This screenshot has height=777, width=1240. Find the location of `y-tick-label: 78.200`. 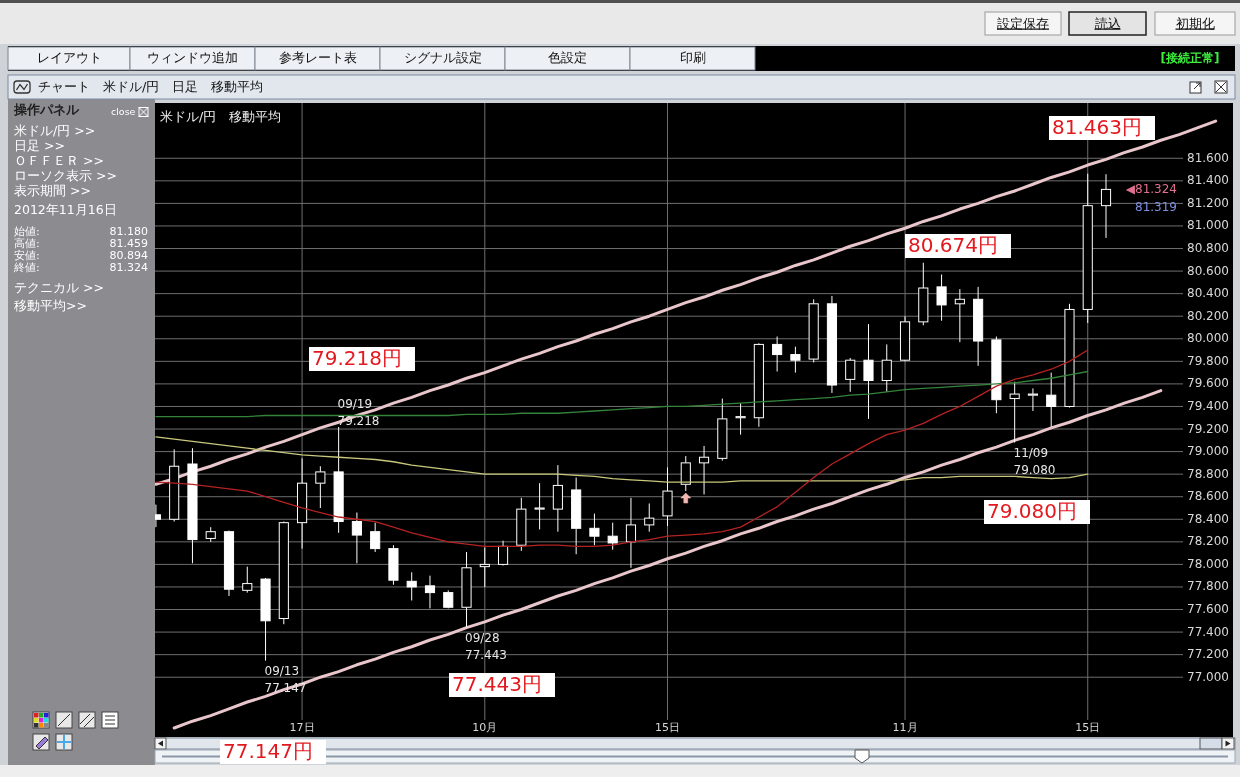

y-tick-label: 78.200 is located at coordinates (1208, 541).